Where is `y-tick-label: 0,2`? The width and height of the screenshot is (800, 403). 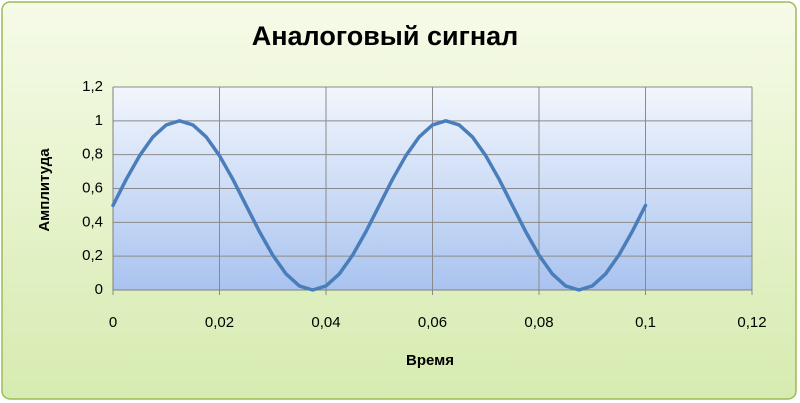
y-tick-label: 0,2 is located at coordinates (92, 255).